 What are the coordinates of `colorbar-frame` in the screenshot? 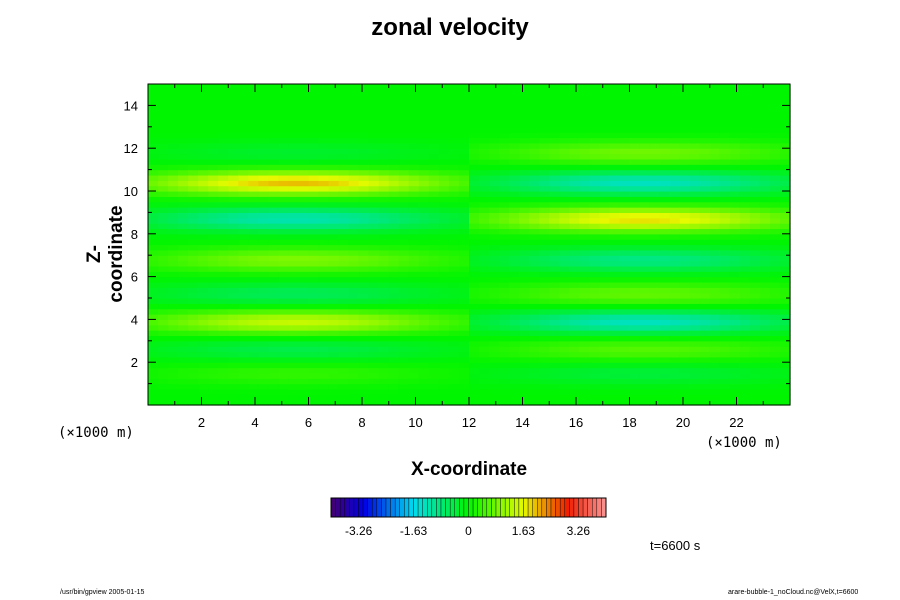 It's located at (468, 507).